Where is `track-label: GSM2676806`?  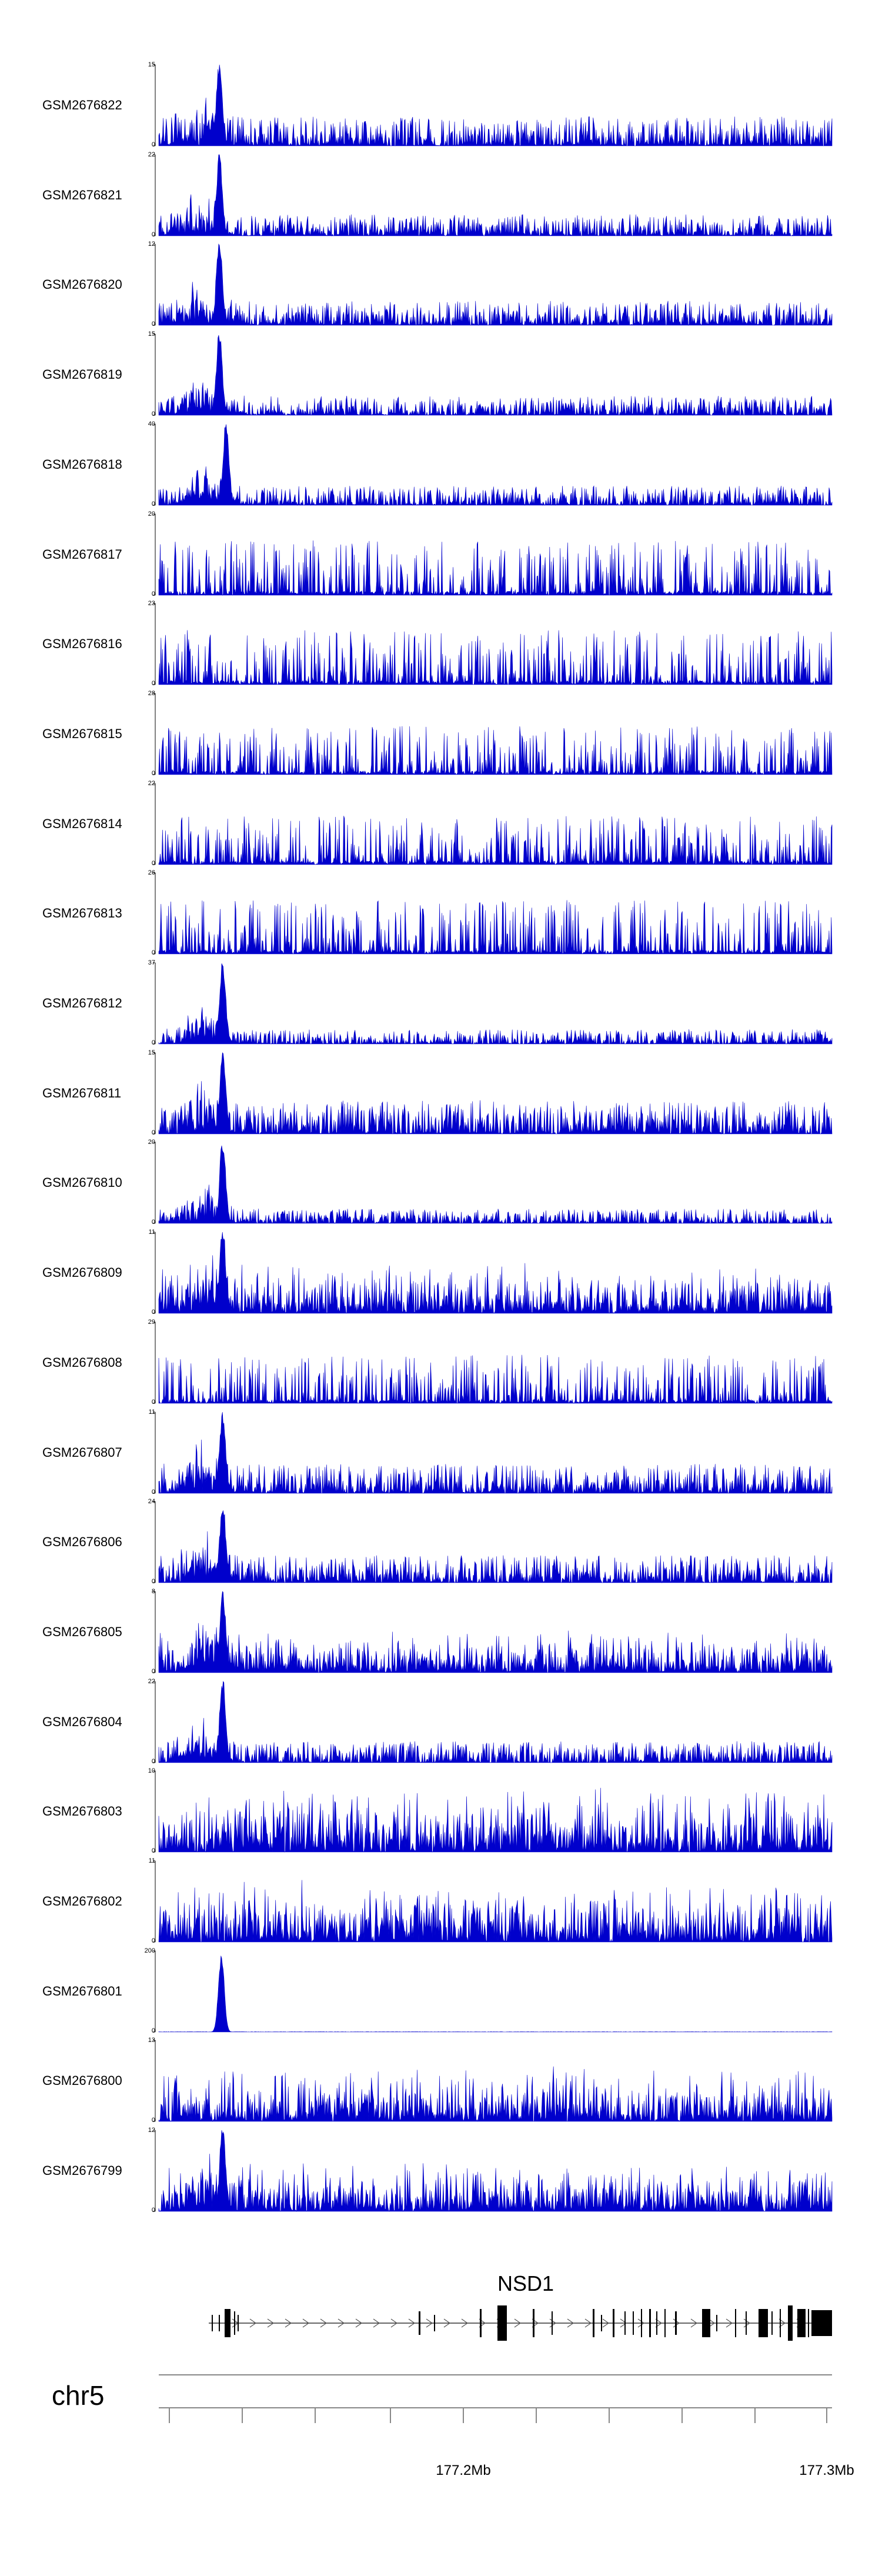
track-label: GSM2676806 is located at coordinates (82, 1542).